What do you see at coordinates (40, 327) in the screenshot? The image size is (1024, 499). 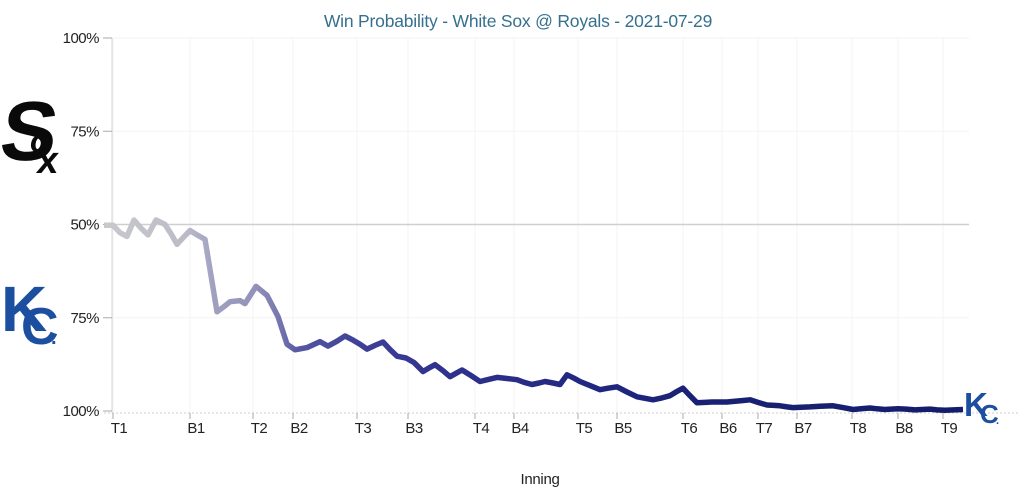 I see `royals-logo-letter-c: C` at bounding box center [40, 327].